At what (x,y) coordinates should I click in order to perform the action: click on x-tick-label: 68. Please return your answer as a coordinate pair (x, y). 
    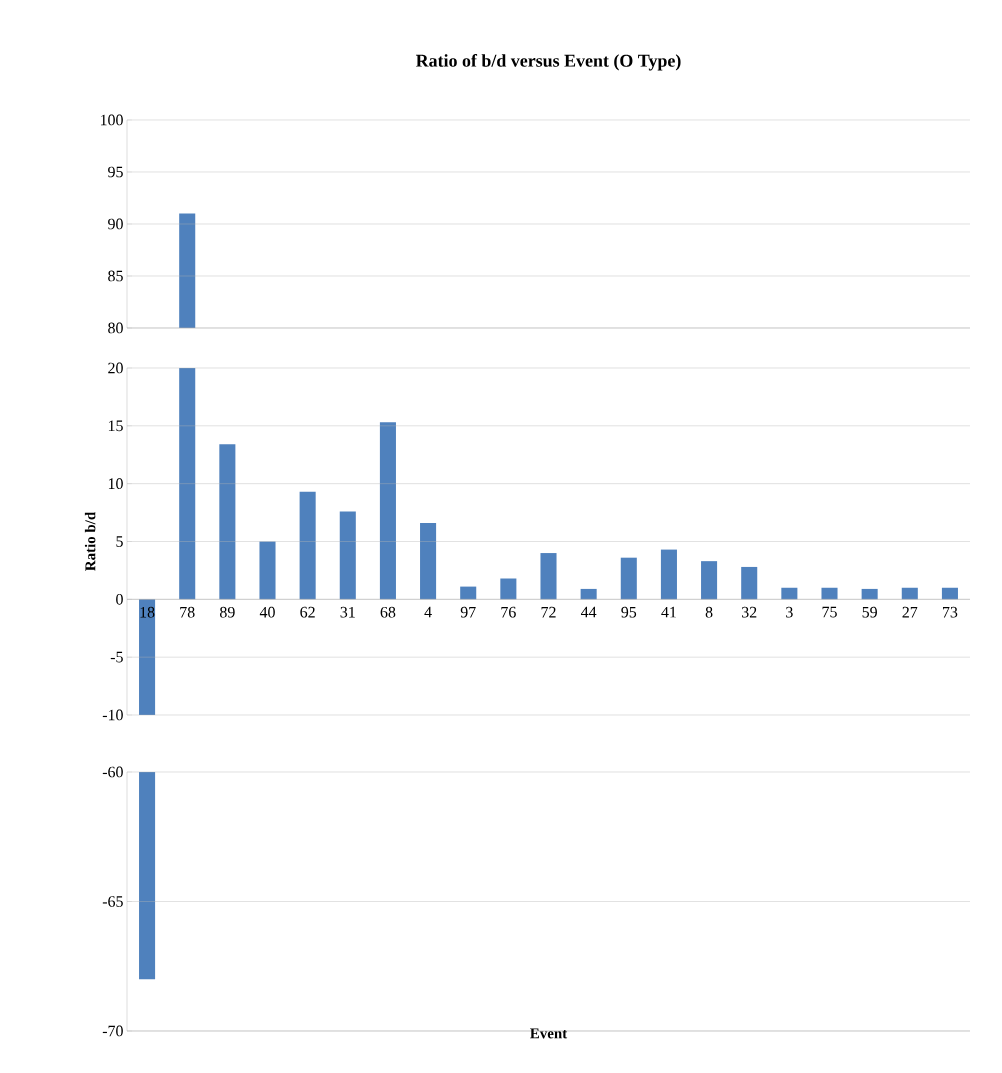
    Looking at the image, I should click on (388, 612).